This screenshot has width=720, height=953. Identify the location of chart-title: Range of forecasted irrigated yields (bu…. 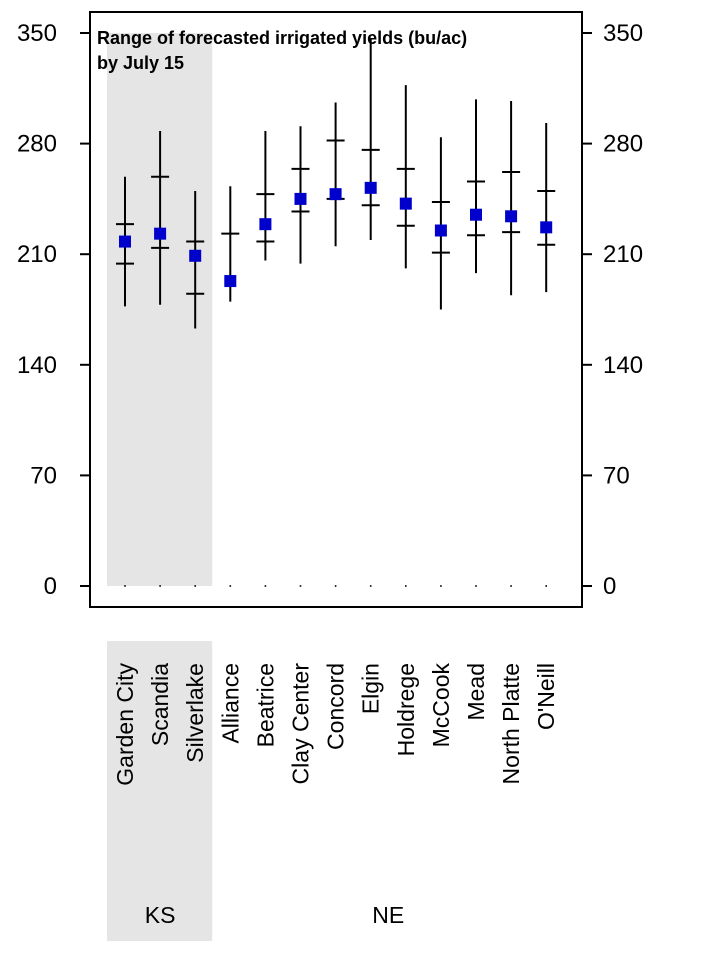
(282, 50).